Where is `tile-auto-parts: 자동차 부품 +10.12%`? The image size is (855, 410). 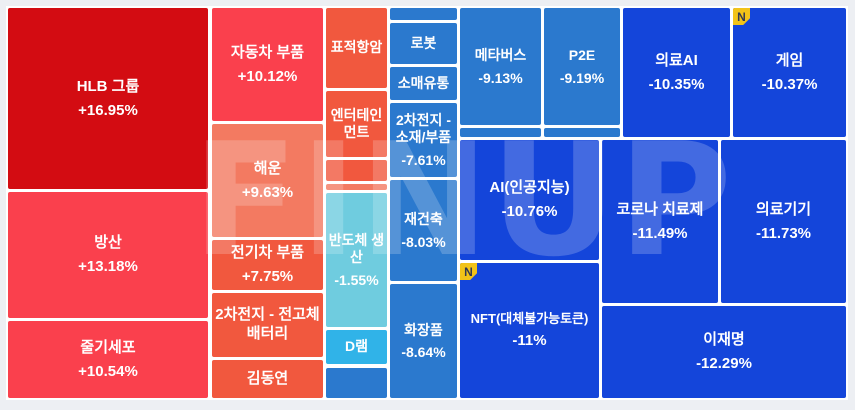
tile-auto-parts: 자동차 부품 +10.12% is located at coordinates (267, 64).